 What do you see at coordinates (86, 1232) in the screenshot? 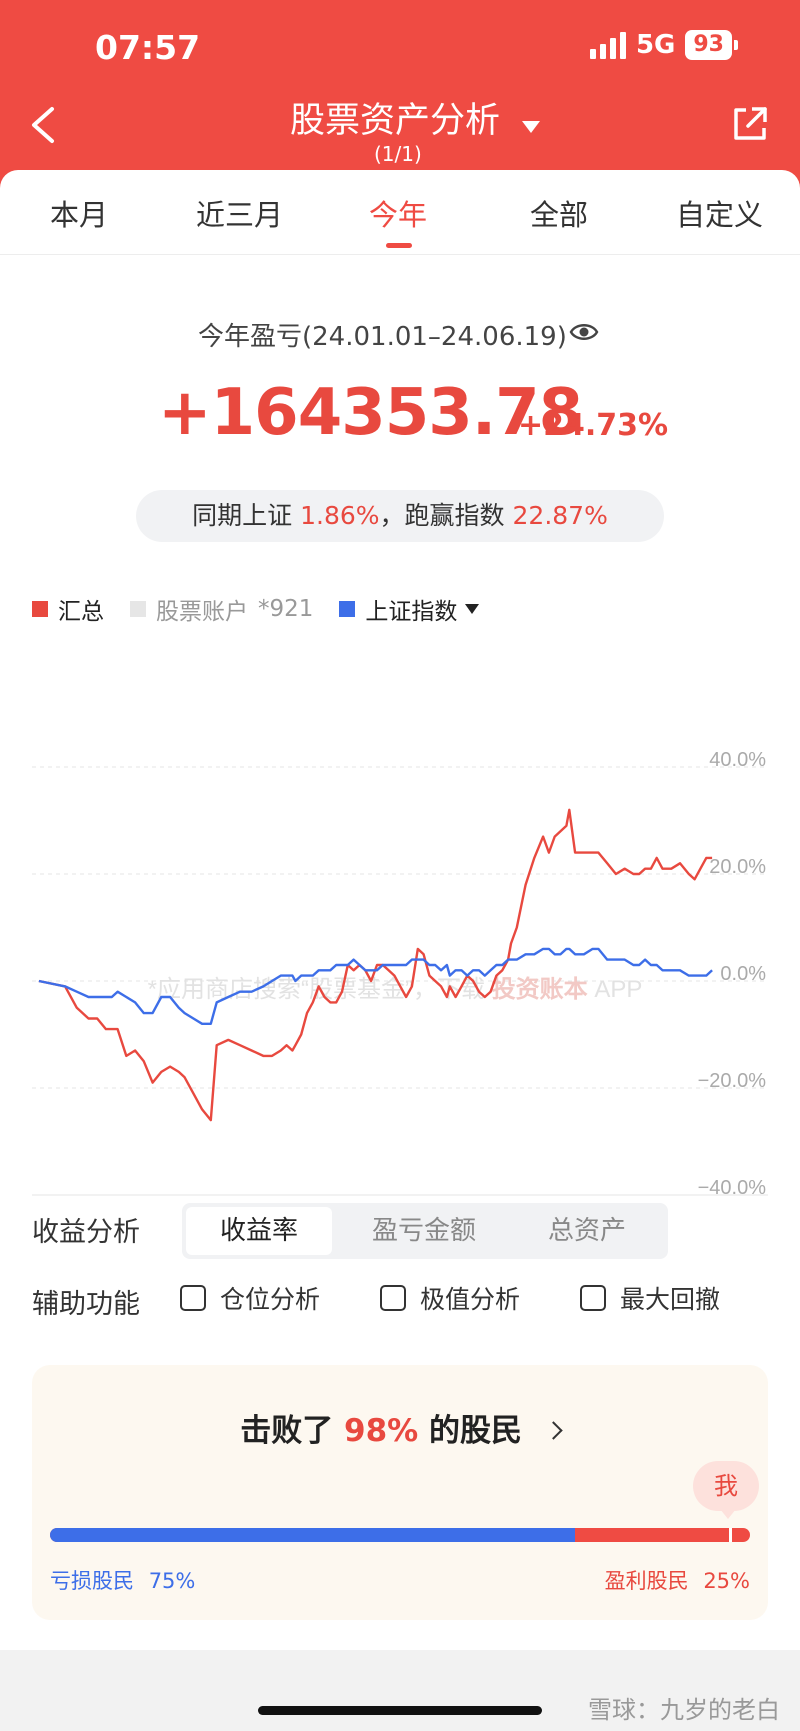
I see `analysis-label: 收益分析` at bounding box center [86, 1232].